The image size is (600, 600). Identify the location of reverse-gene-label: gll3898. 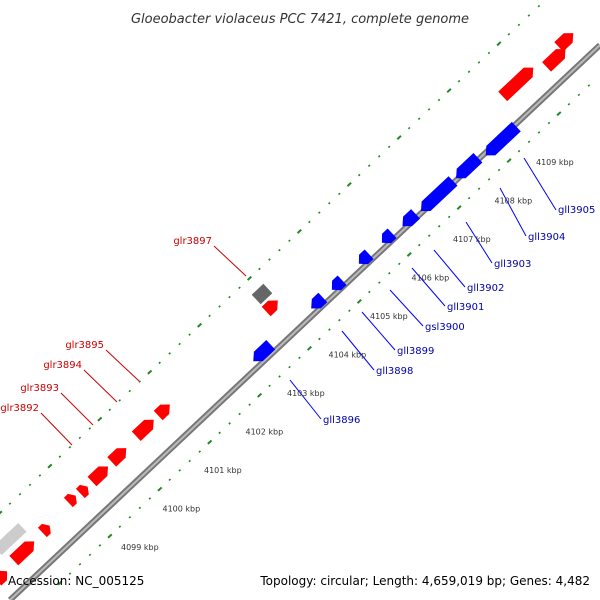
(394, 371).